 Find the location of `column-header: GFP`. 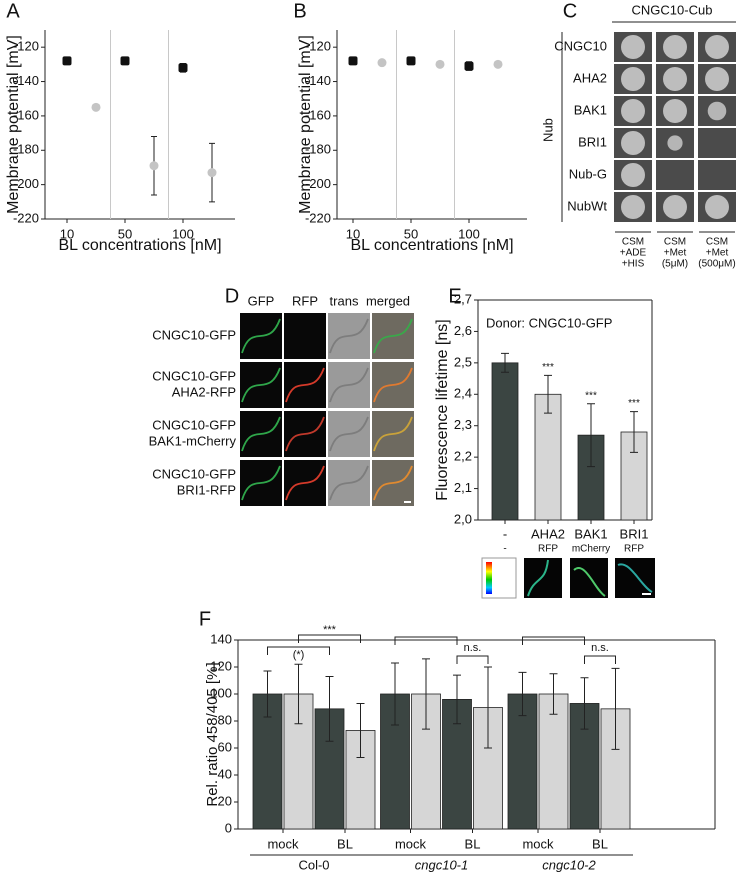

column-header: GFP is located at coordinates (261, 300).